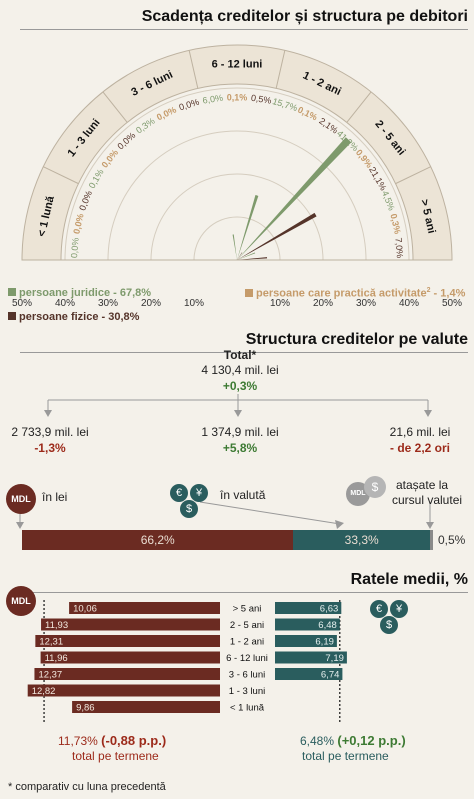 This screenshot has width=474, height=799. Describe the element at coordinates (361, 540) in the screenshot. I see `currency-segment-label: 33,3%` at that location.